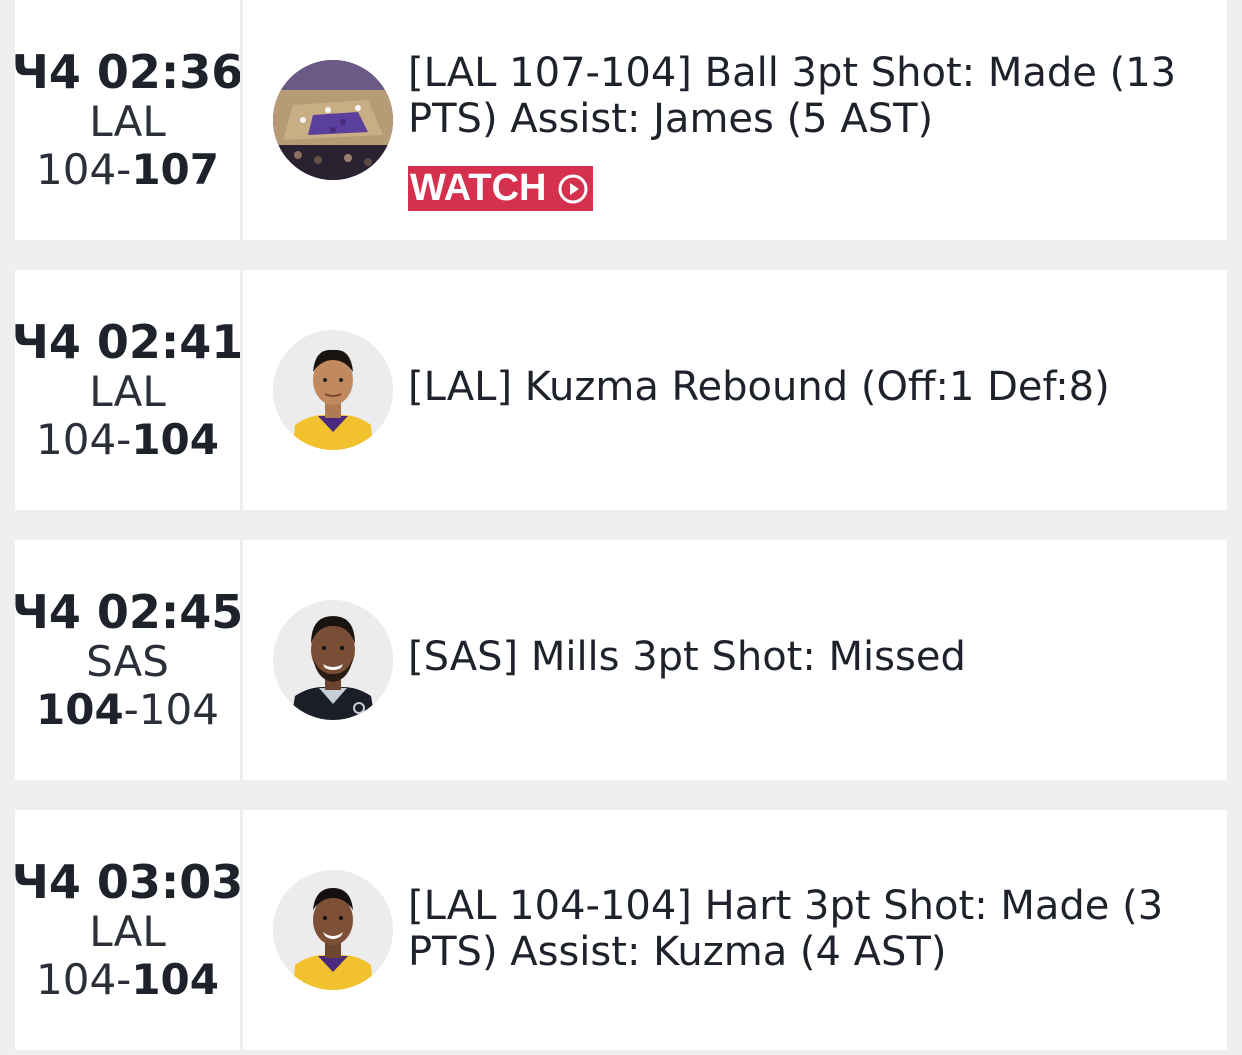  I want to click on play-time-column: Ч4 02:41 LAL 104-104, so click(127, 390).